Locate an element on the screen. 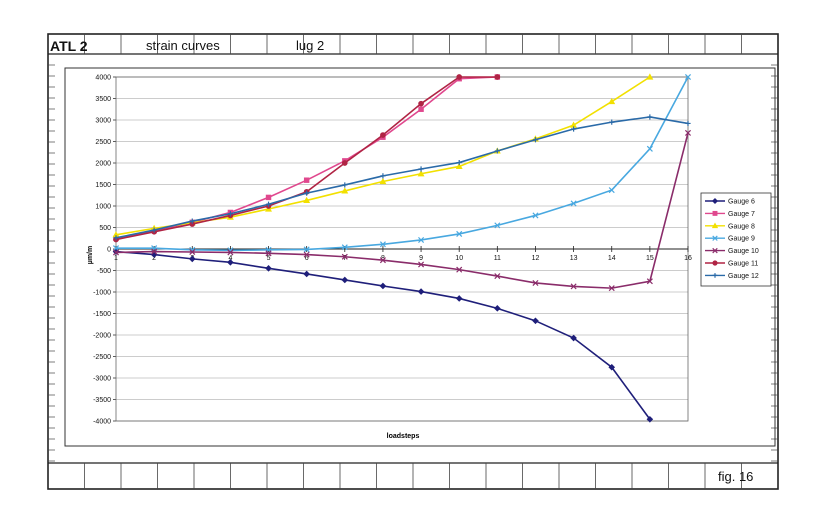 The width and height of the screenshot is (822, 508). x-tick-label: 7 is located at coordinates (345, 258).